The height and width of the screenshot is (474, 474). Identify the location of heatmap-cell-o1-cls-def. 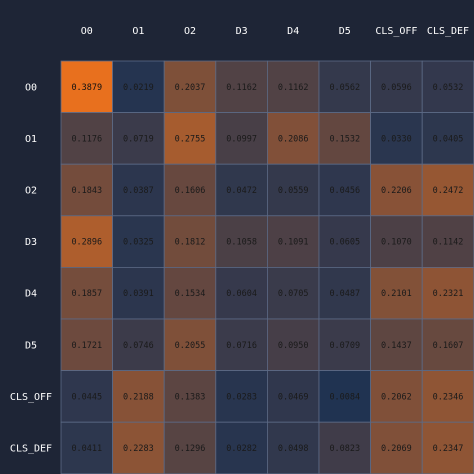
(447, 138).